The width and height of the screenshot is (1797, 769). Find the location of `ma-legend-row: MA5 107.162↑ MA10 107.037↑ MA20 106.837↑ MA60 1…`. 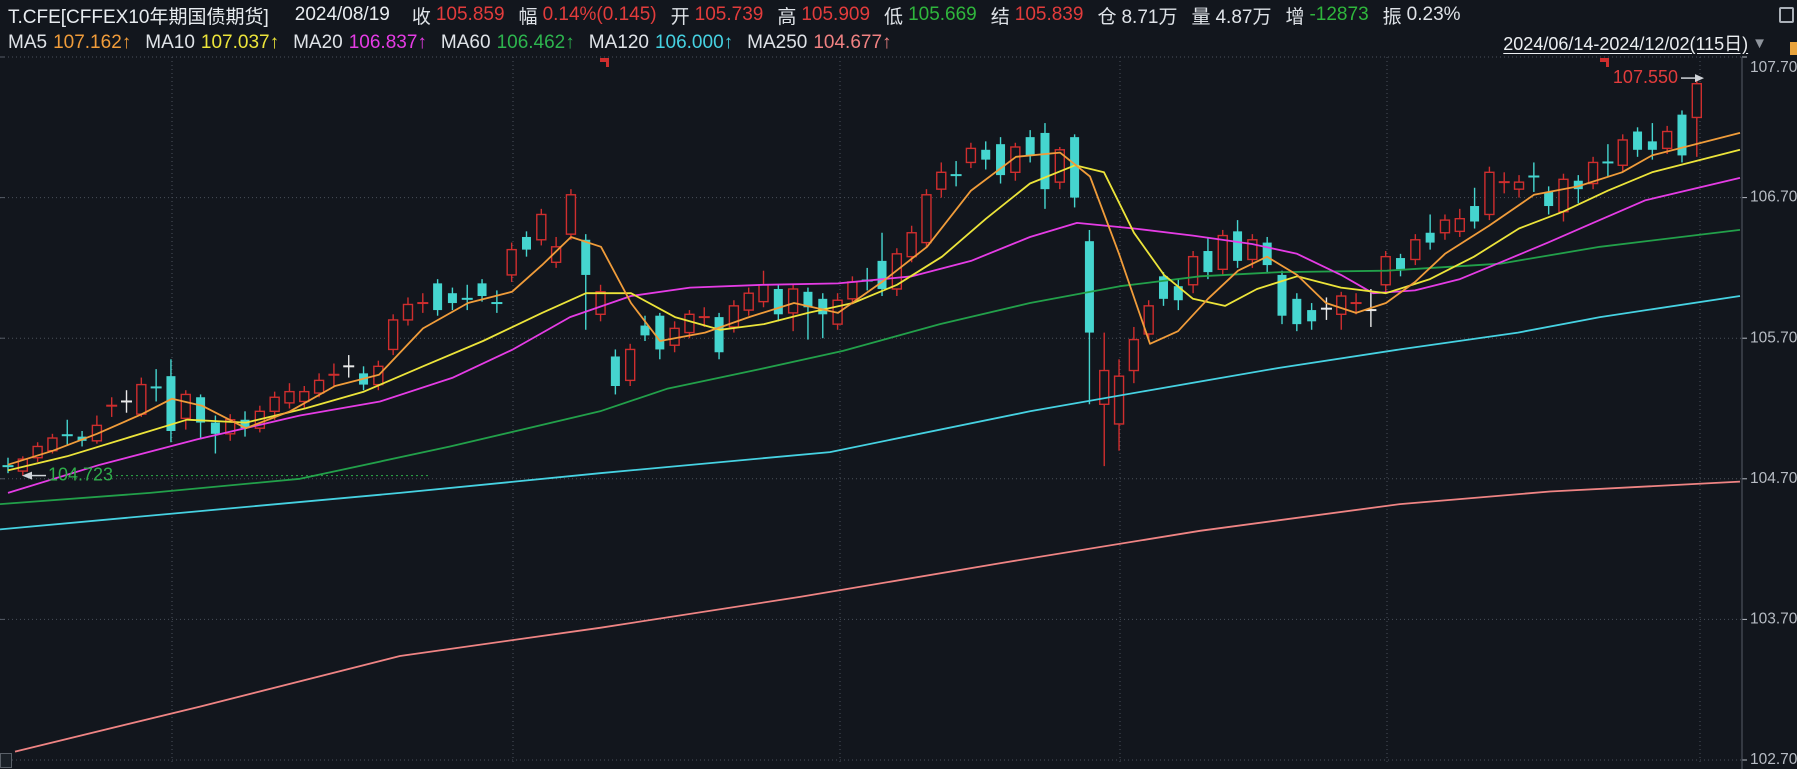

ma-legend-row: MA5 107.162↑ MA10 107.037↑ MA20 106.837↑ MA60 1… is located at coordinates (898, 42).